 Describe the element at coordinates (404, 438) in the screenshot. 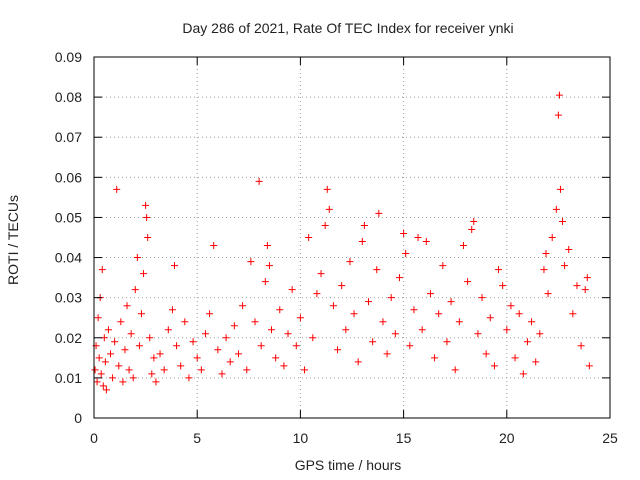

I see `x-tick-label: 15` at that location.